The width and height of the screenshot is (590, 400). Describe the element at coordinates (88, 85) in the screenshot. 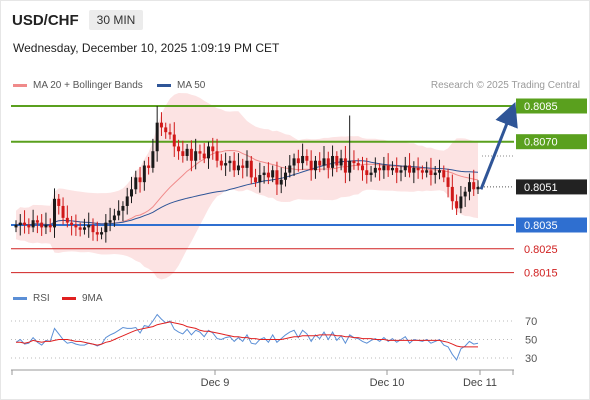

I see `legend-ma-bollinger-label: MA 20 + Bollinger Bands` at that location.